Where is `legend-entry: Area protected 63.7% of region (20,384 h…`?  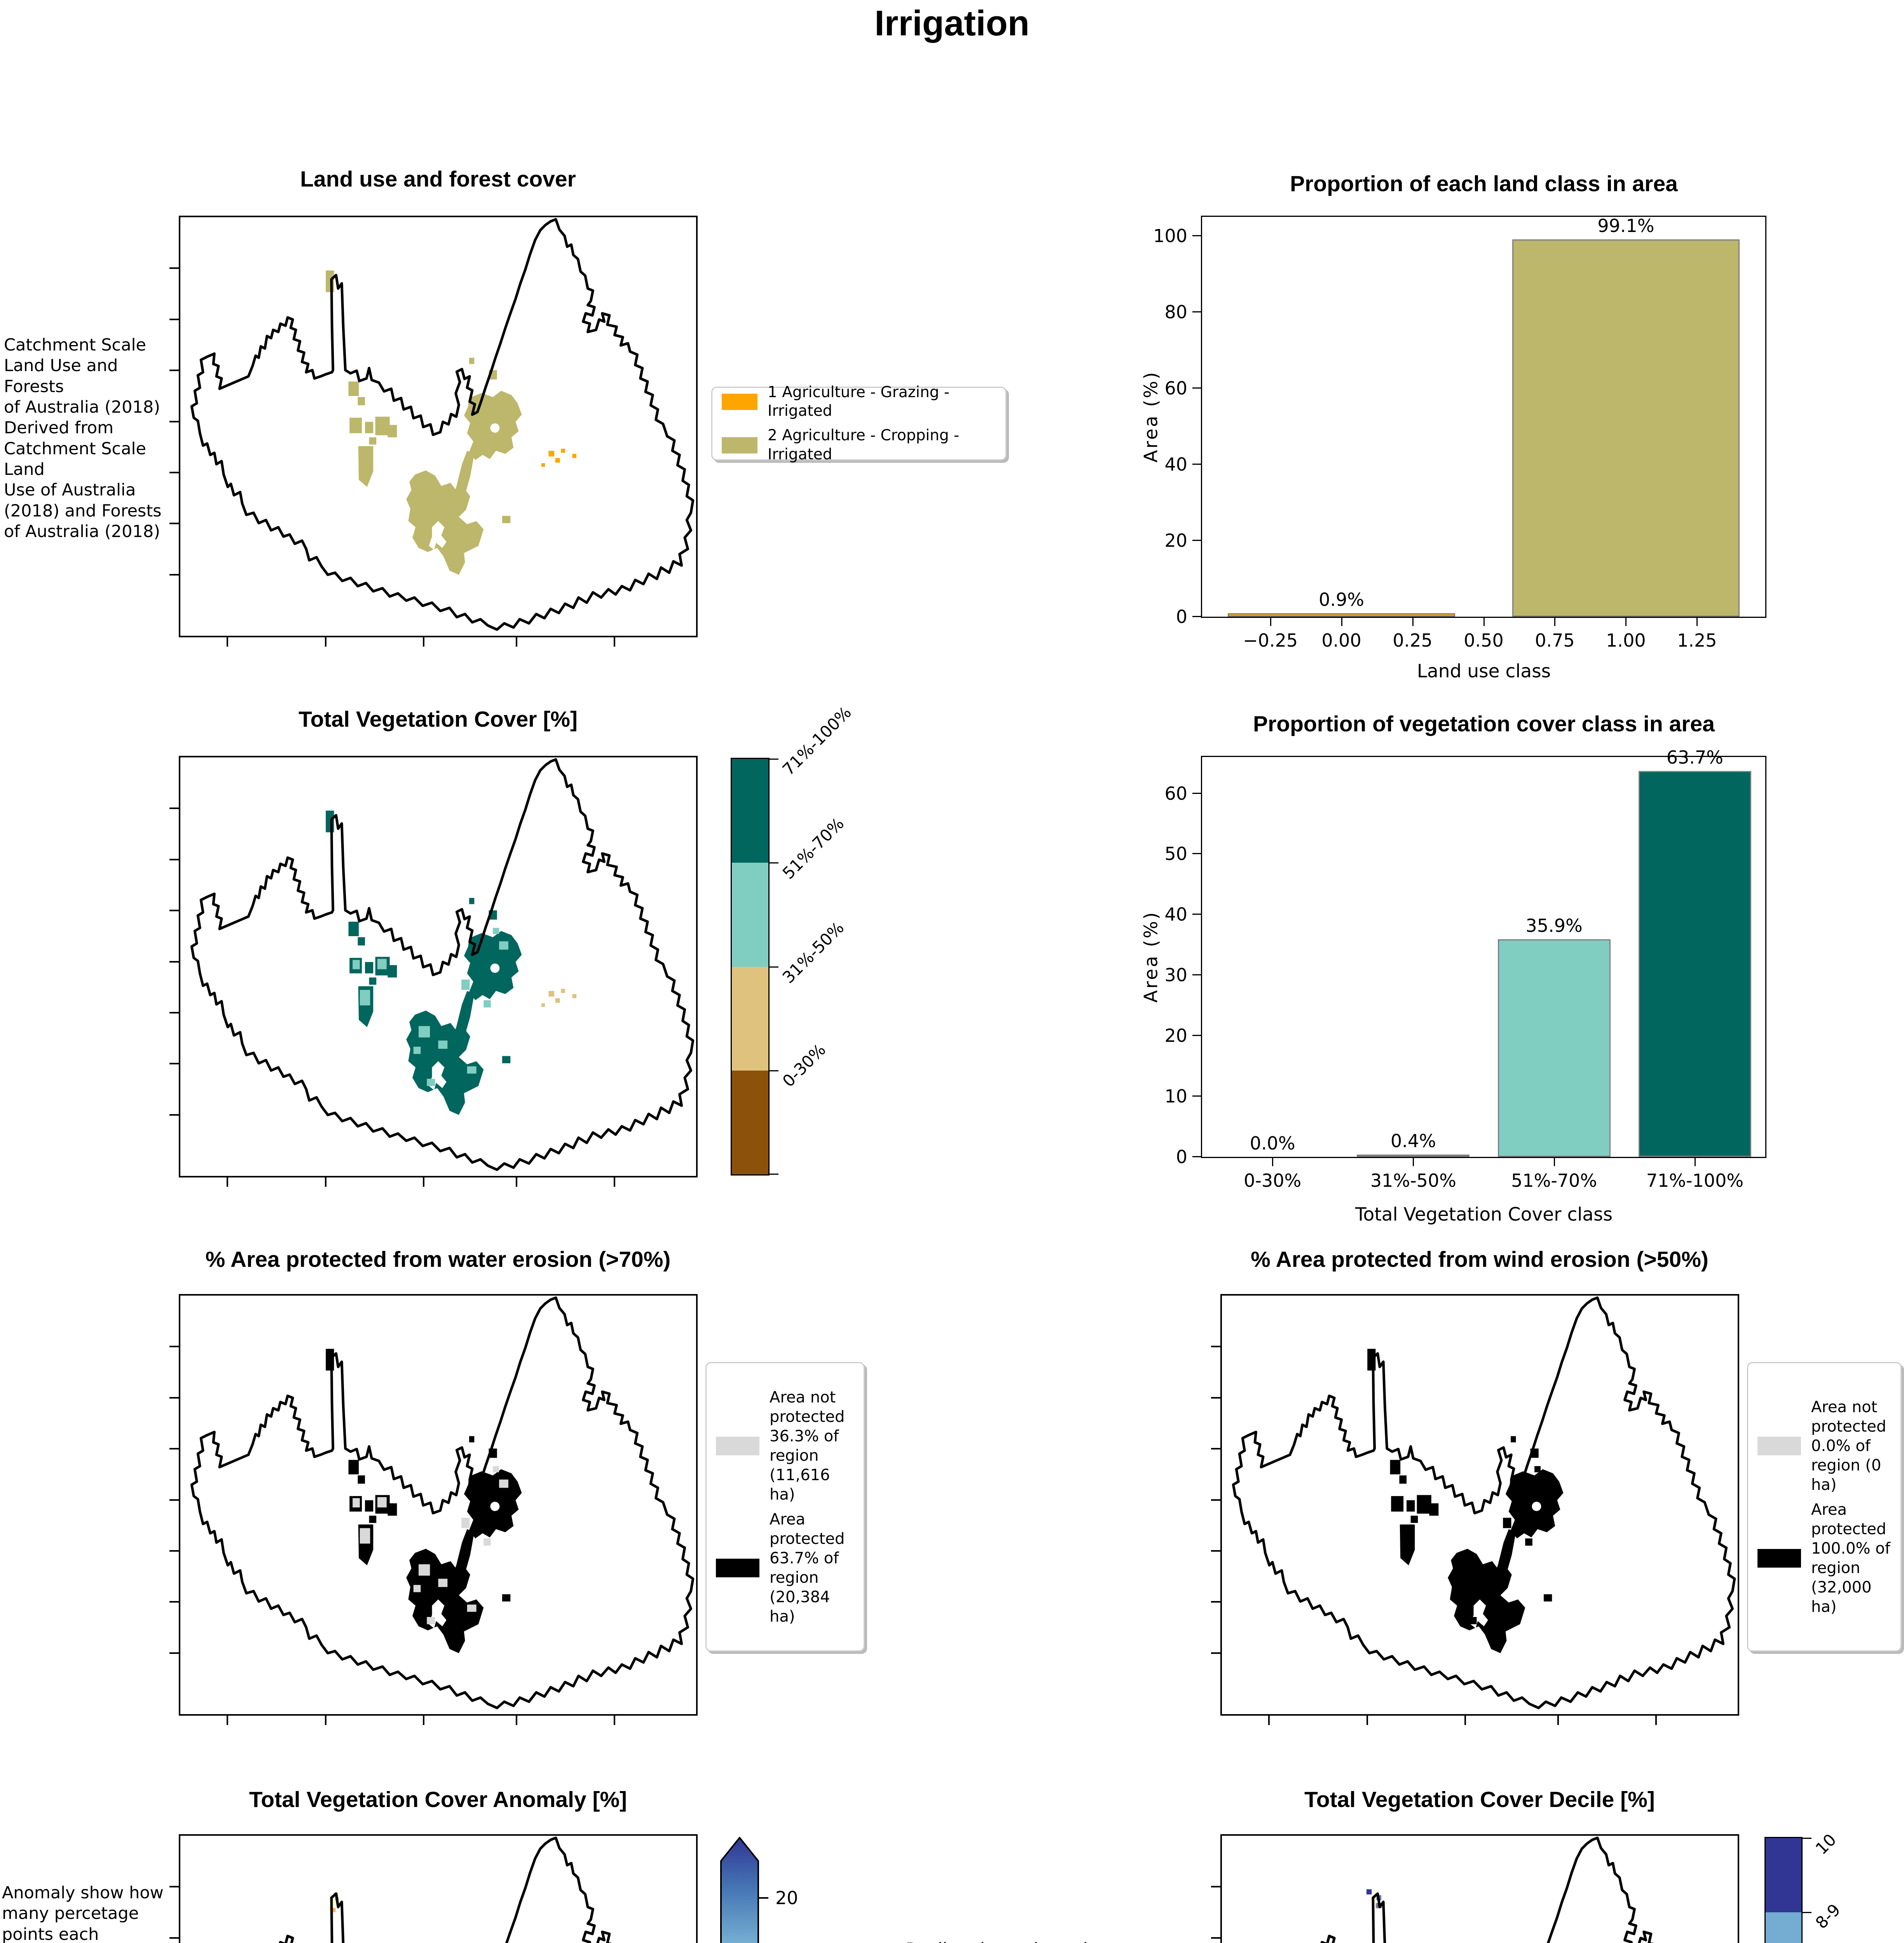
legend-entry: Area protected 63.7% of region (20,384 h… is located at coordinates (785, 1568).